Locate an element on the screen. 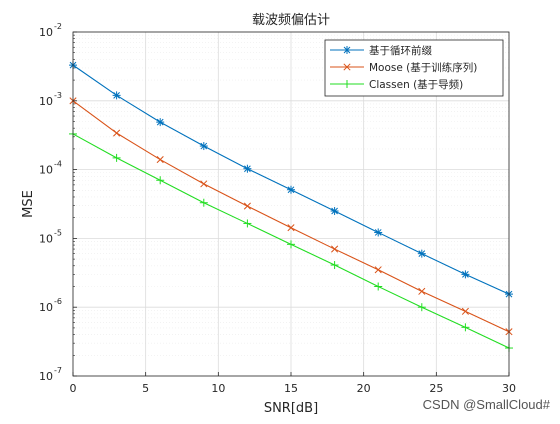 The height and width of the screenshot is (424, 560). y-tick-exponent: -3 is located at coordinates (58, 95).